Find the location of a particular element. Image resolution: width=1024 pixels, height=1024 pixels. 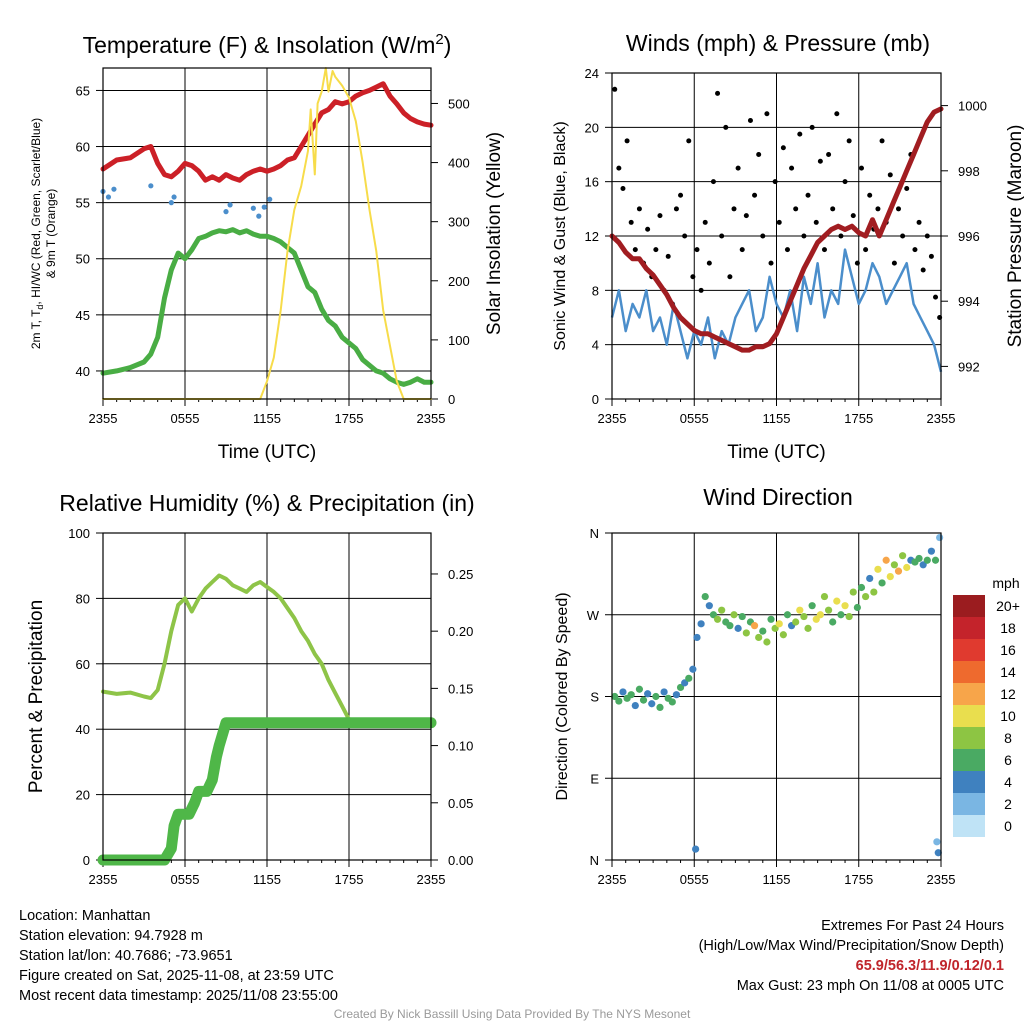

colorbar-label: 2 is located at coordinates (1008, 804).